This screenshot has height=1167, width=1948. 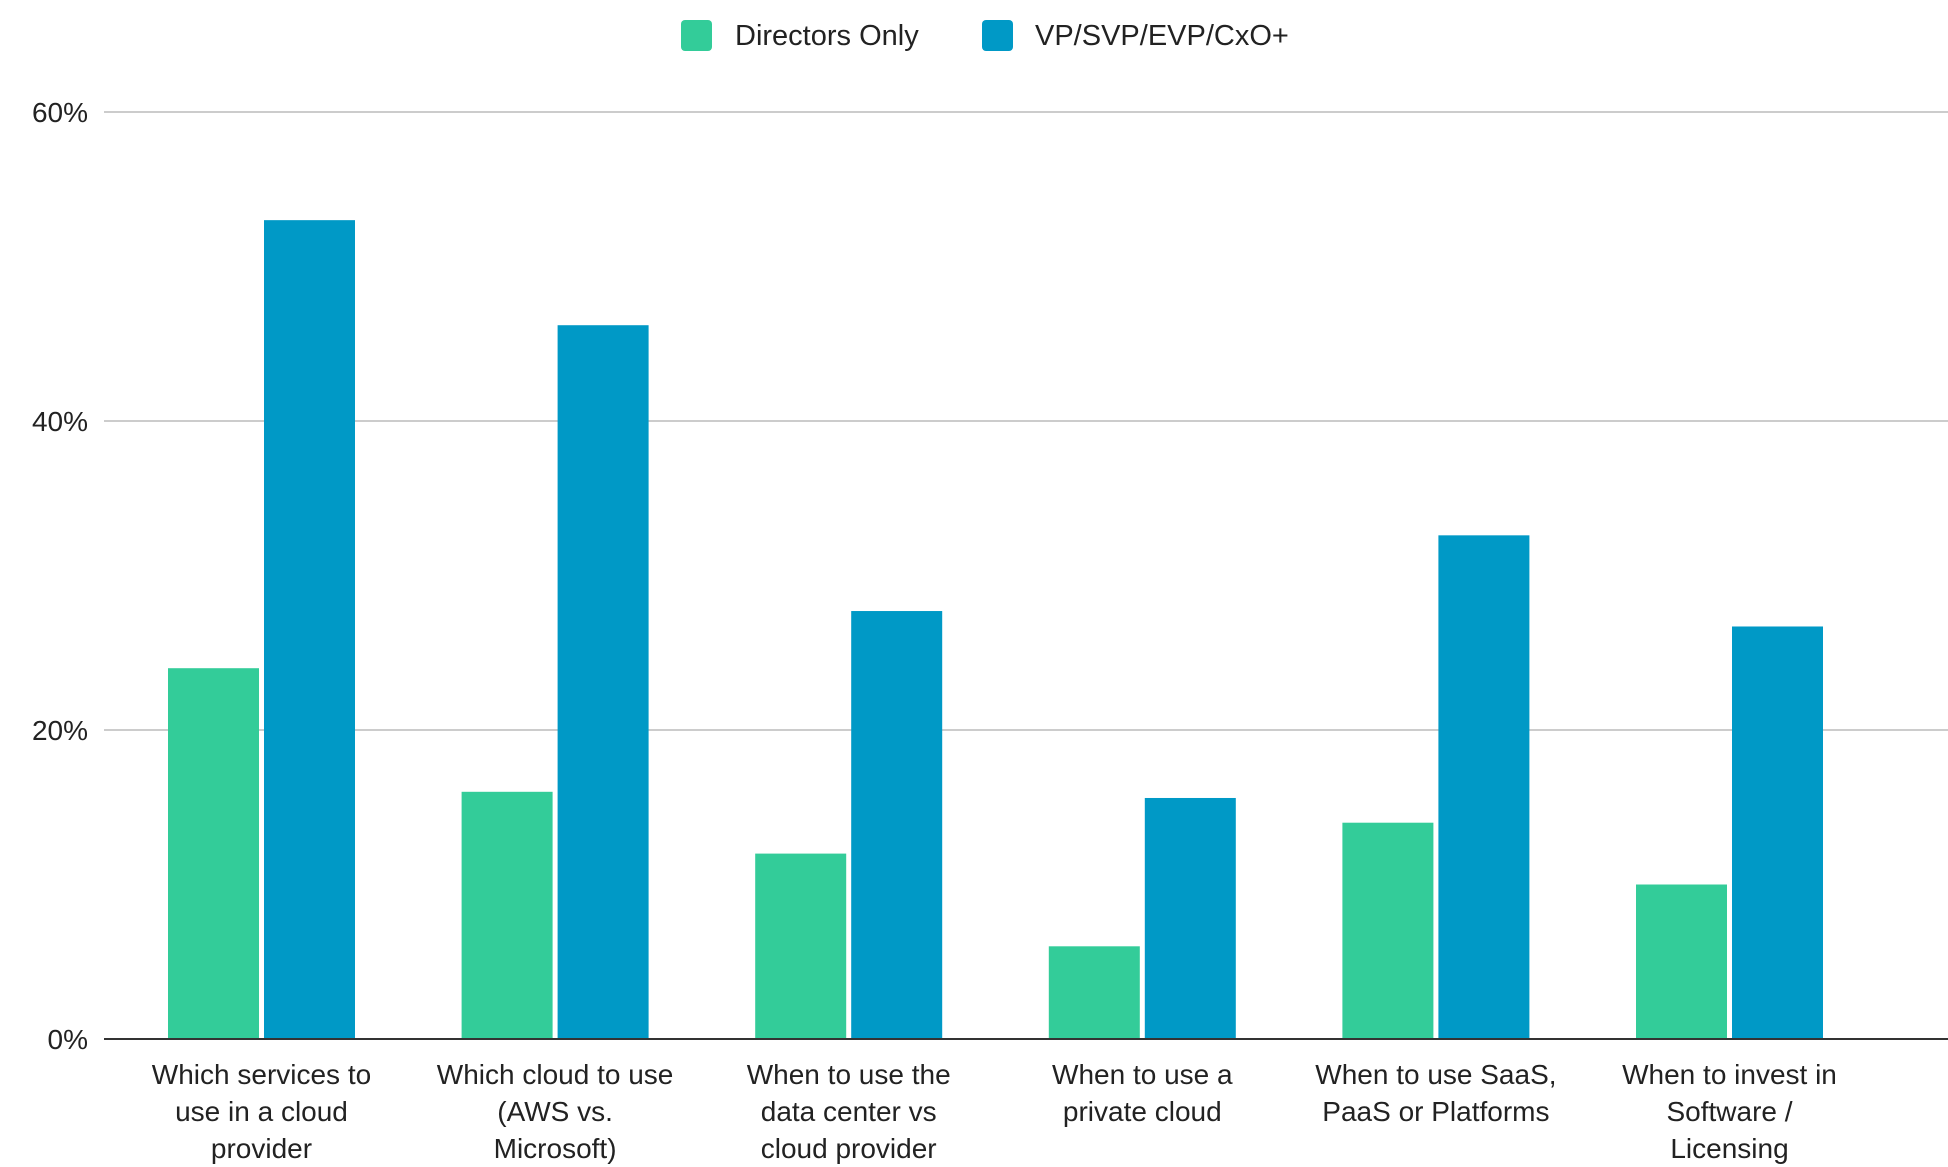 I want to click on x-tick-label: Which cloud to use, so click(x=555, y=1074).